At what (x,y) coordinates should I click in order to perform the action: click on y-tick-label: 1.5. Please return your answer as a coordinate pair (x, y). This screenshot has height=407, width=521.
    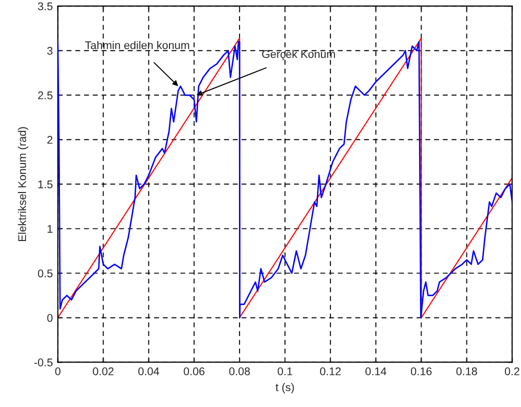
    Looking at the image, I should click on (45, 184).